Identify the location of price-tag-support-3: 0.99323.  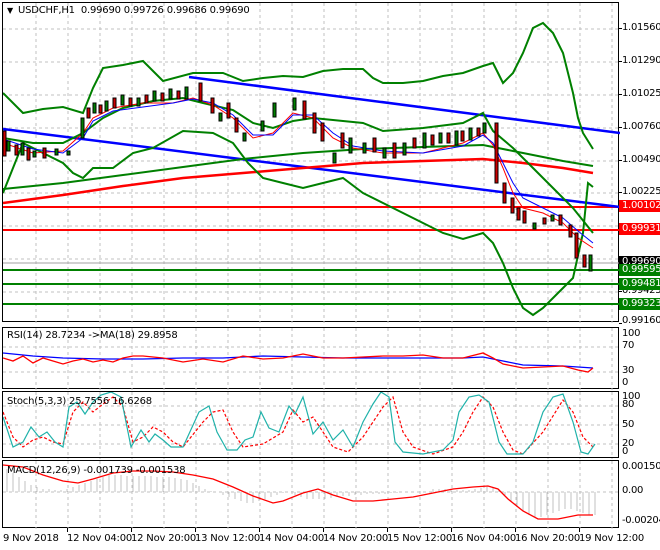
(639, 304).